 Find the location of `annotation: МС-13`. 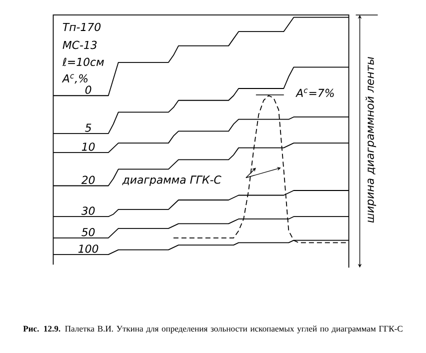

annotation: МС-13 is located at coordinates (79, 44).